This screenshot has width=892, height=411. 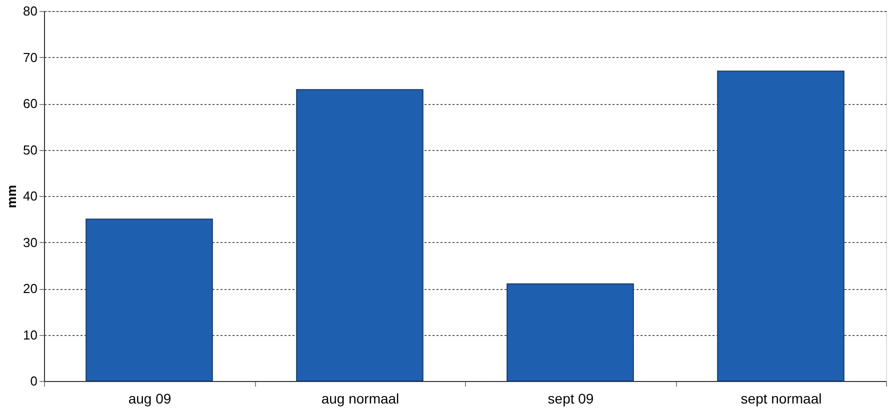 What do you see at coordinates (12, 196) in the screenshot?
I see `y-axis-title: mm` at bounding box center [12, 196].